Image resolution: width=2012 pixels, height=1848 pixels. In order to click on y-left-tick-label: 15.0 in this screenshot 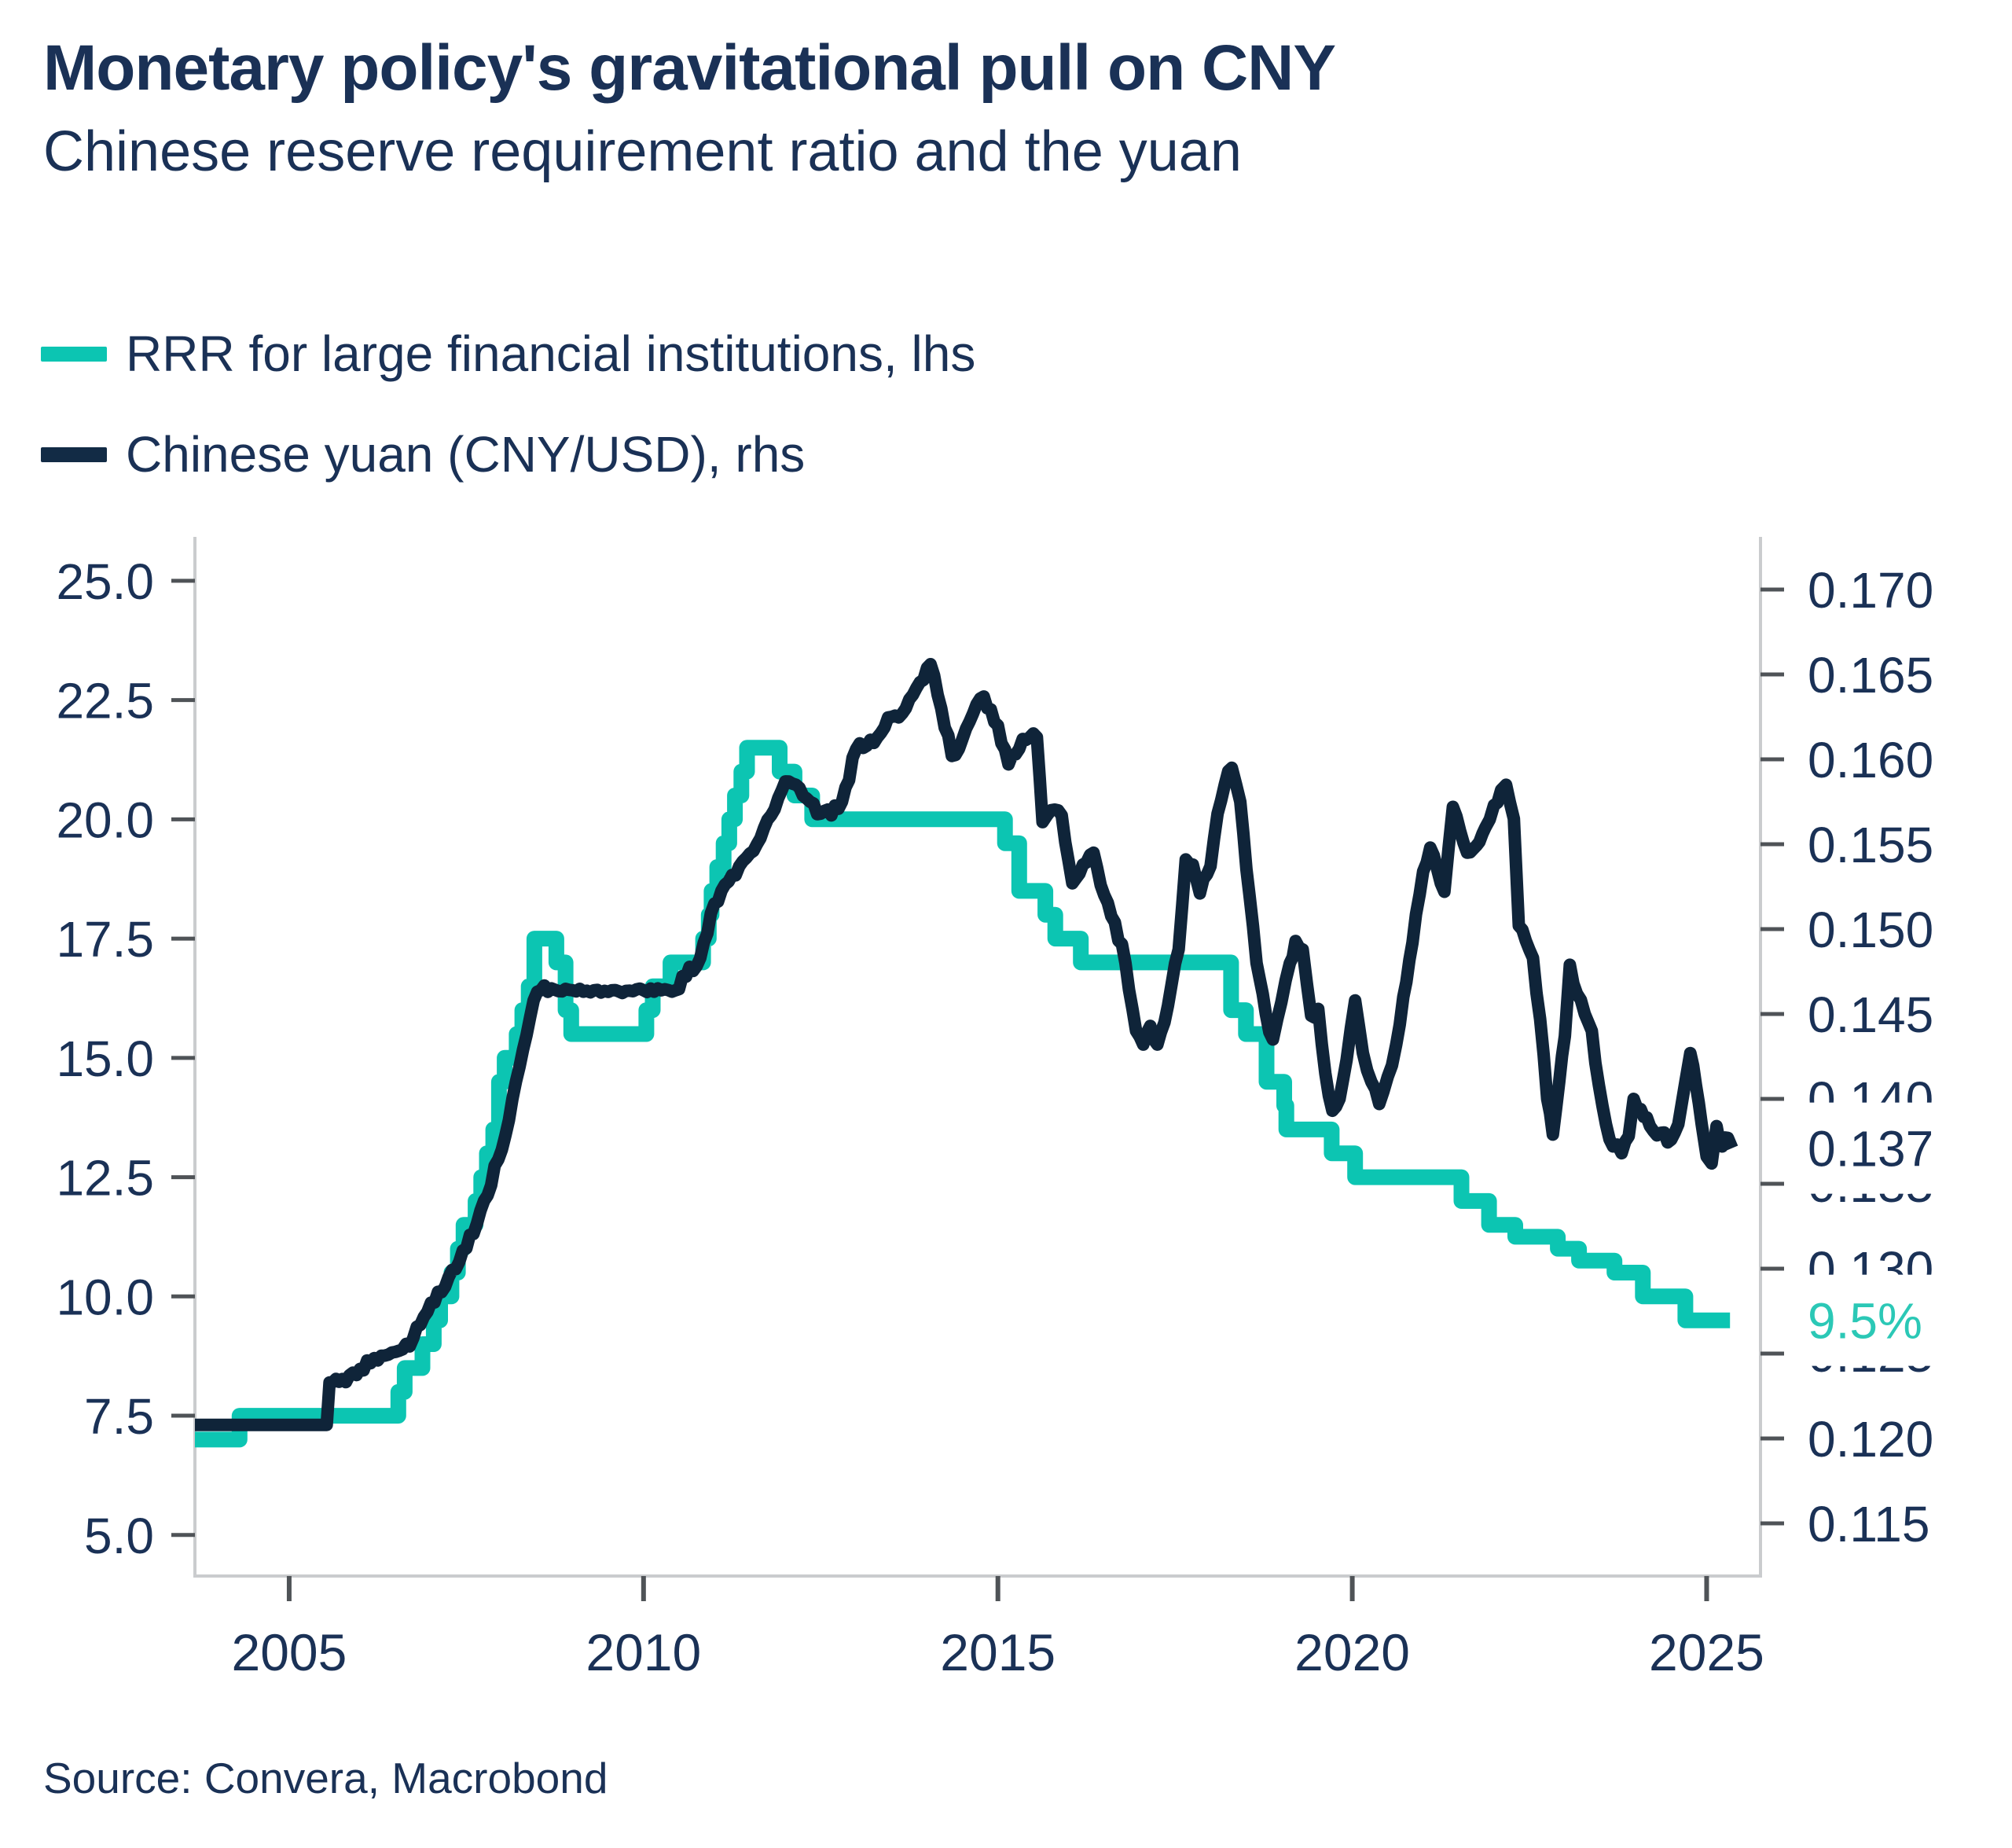, I will do `click(105, 1059)`.